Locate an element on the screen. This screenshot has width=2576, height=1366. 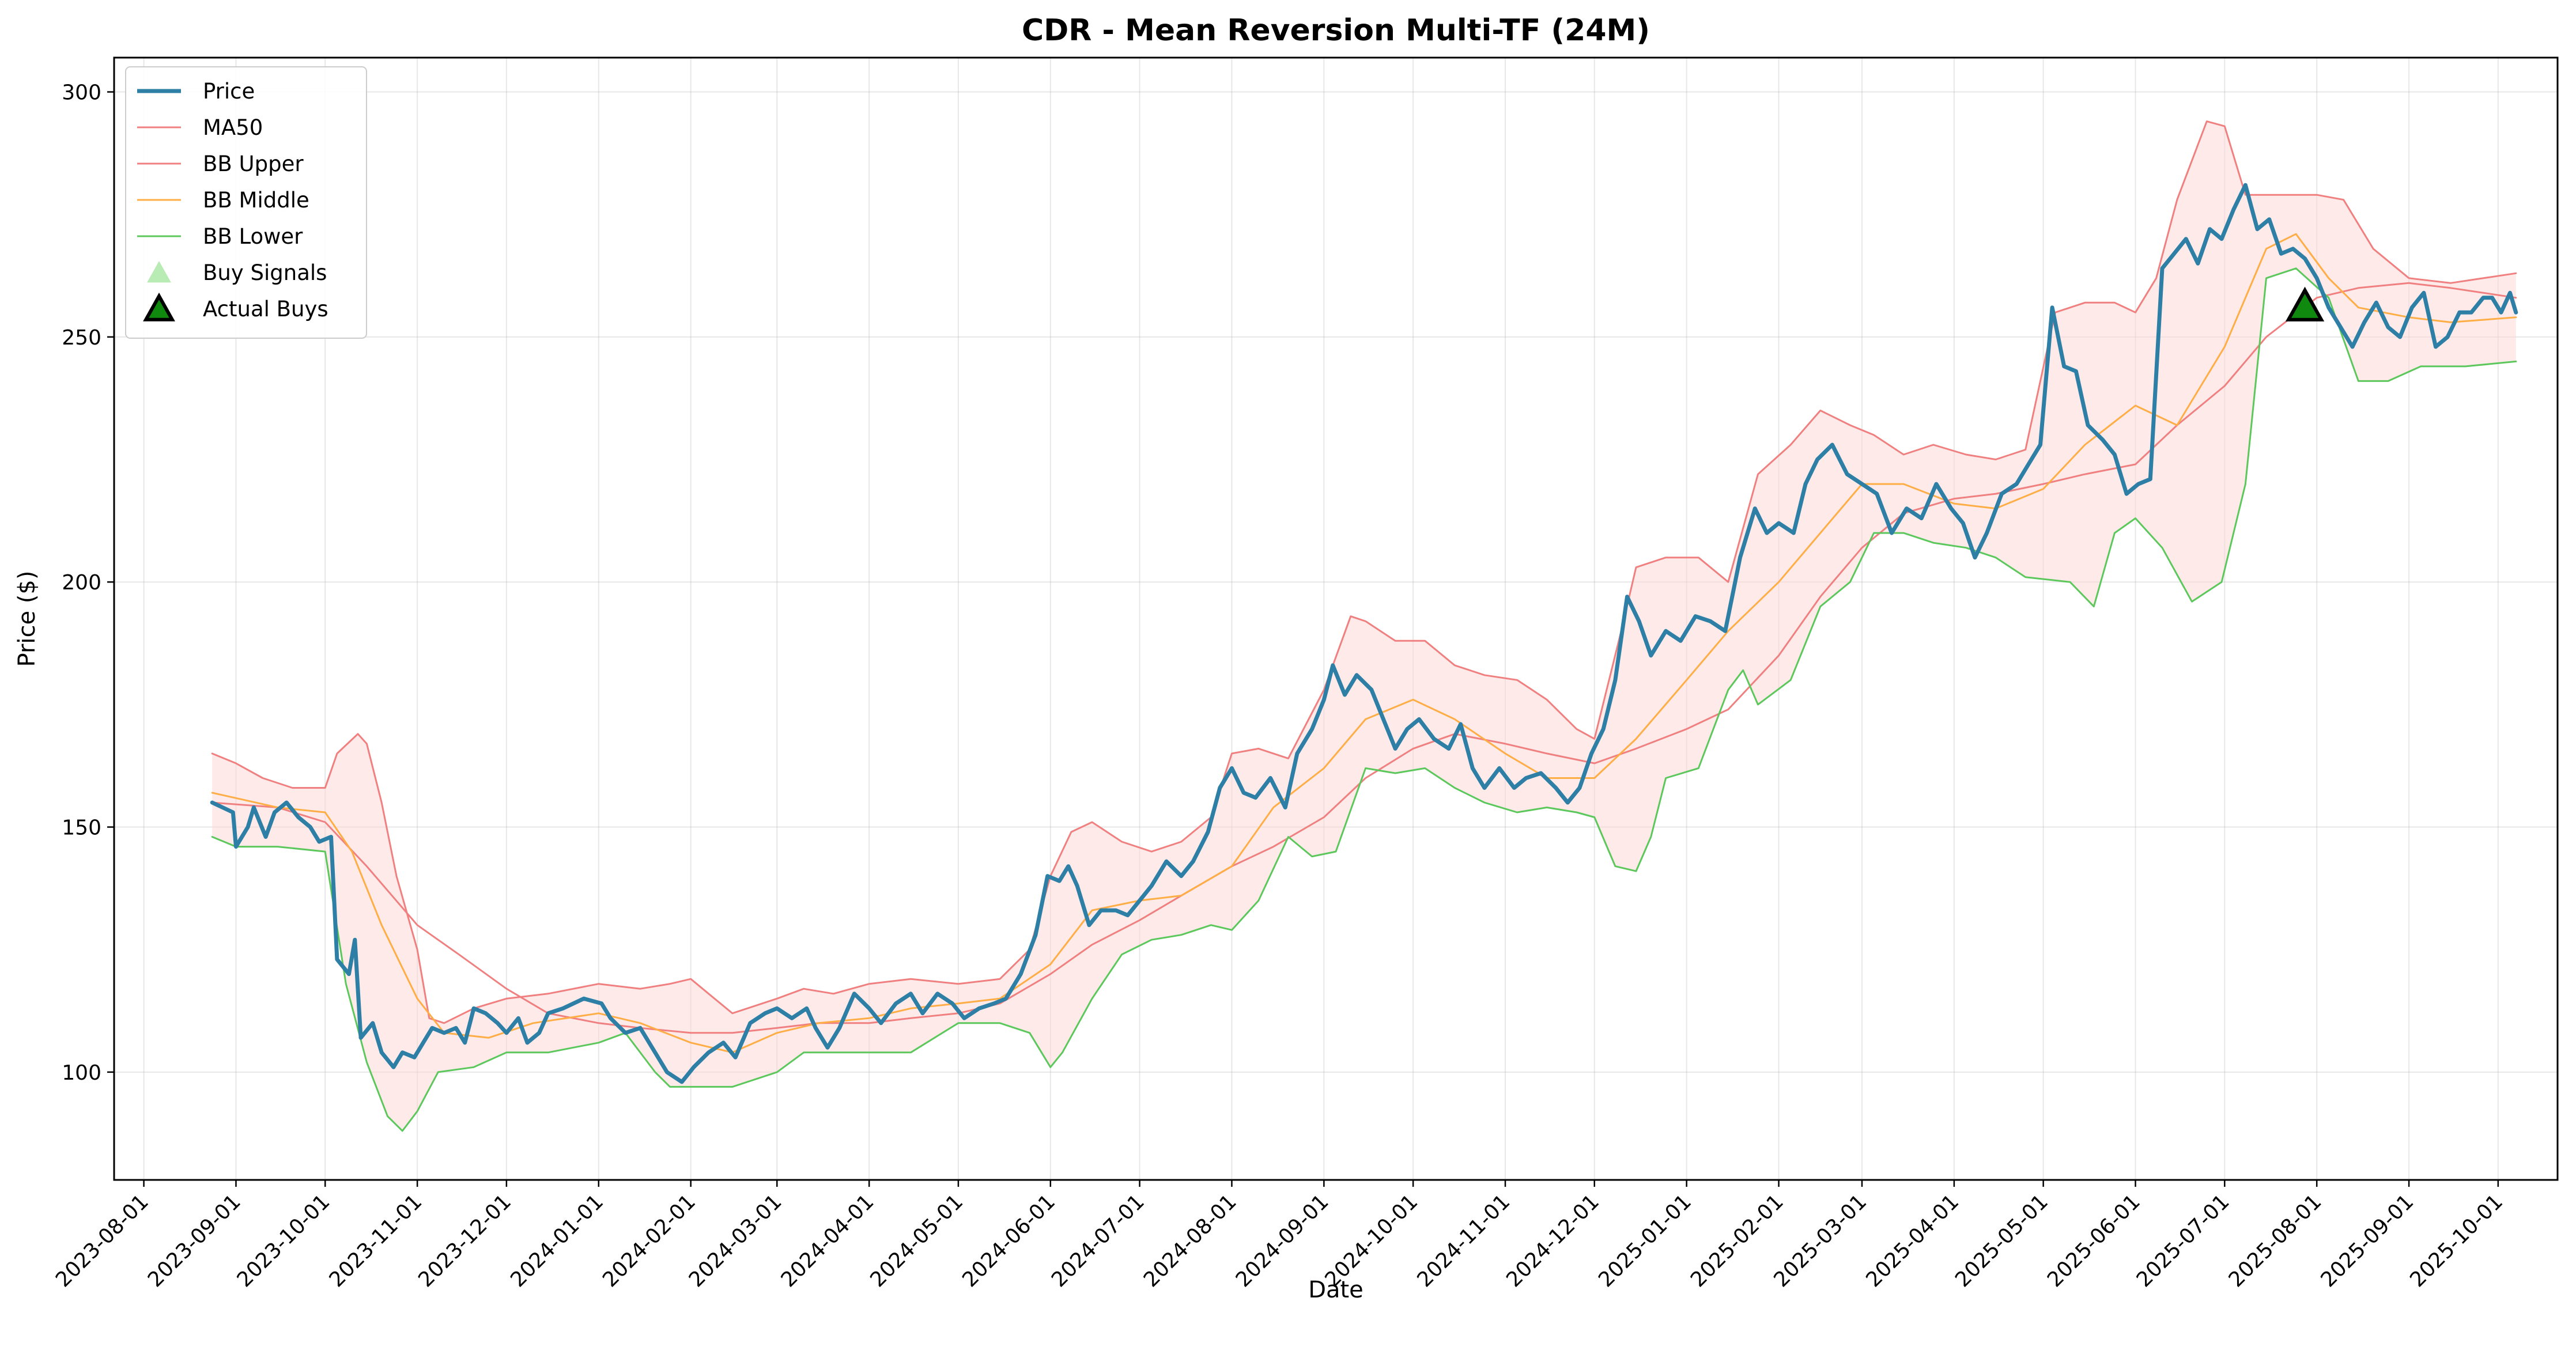
x-axis-label: Date is located at coordinates (1335, 1290).